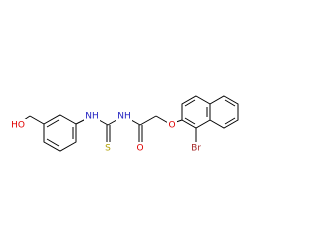 This screenshot has height=250, width=320. I want to click on atom-label: Br, so click(196, 149).